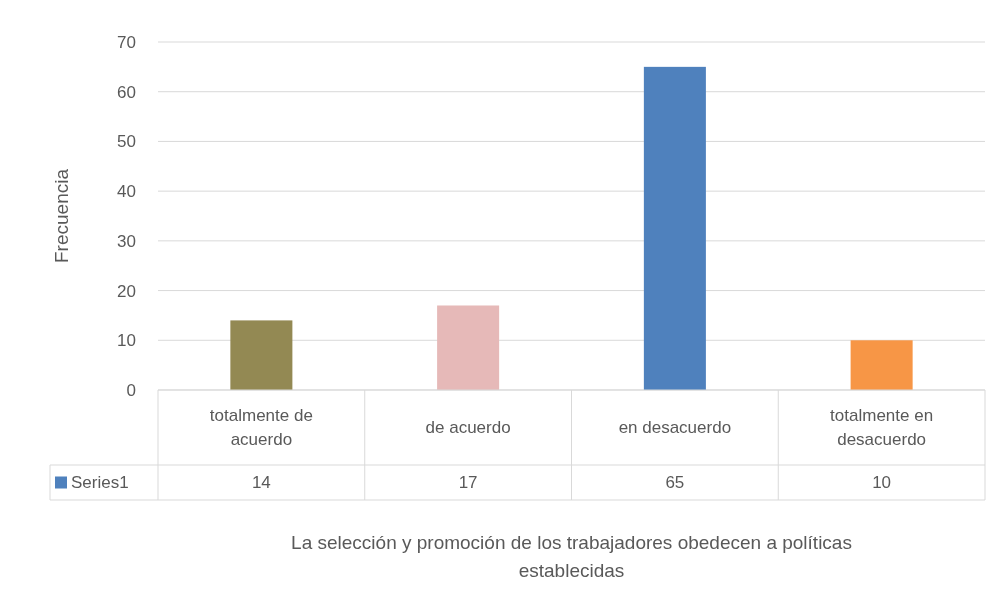  Describe the element at coordinates (882, 483) in the screenshot. I see `data-label: 10` at that location.